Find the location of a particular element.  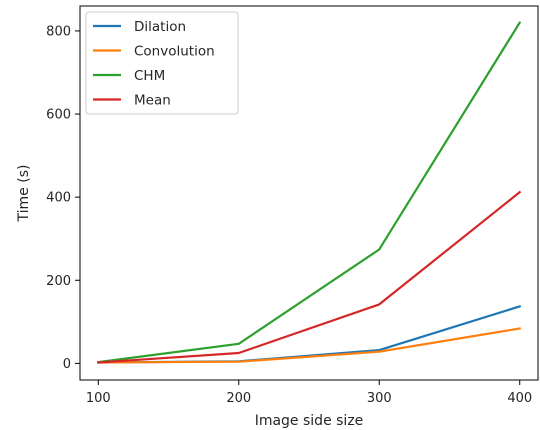

legend-box is located at coordinates (162, 63).